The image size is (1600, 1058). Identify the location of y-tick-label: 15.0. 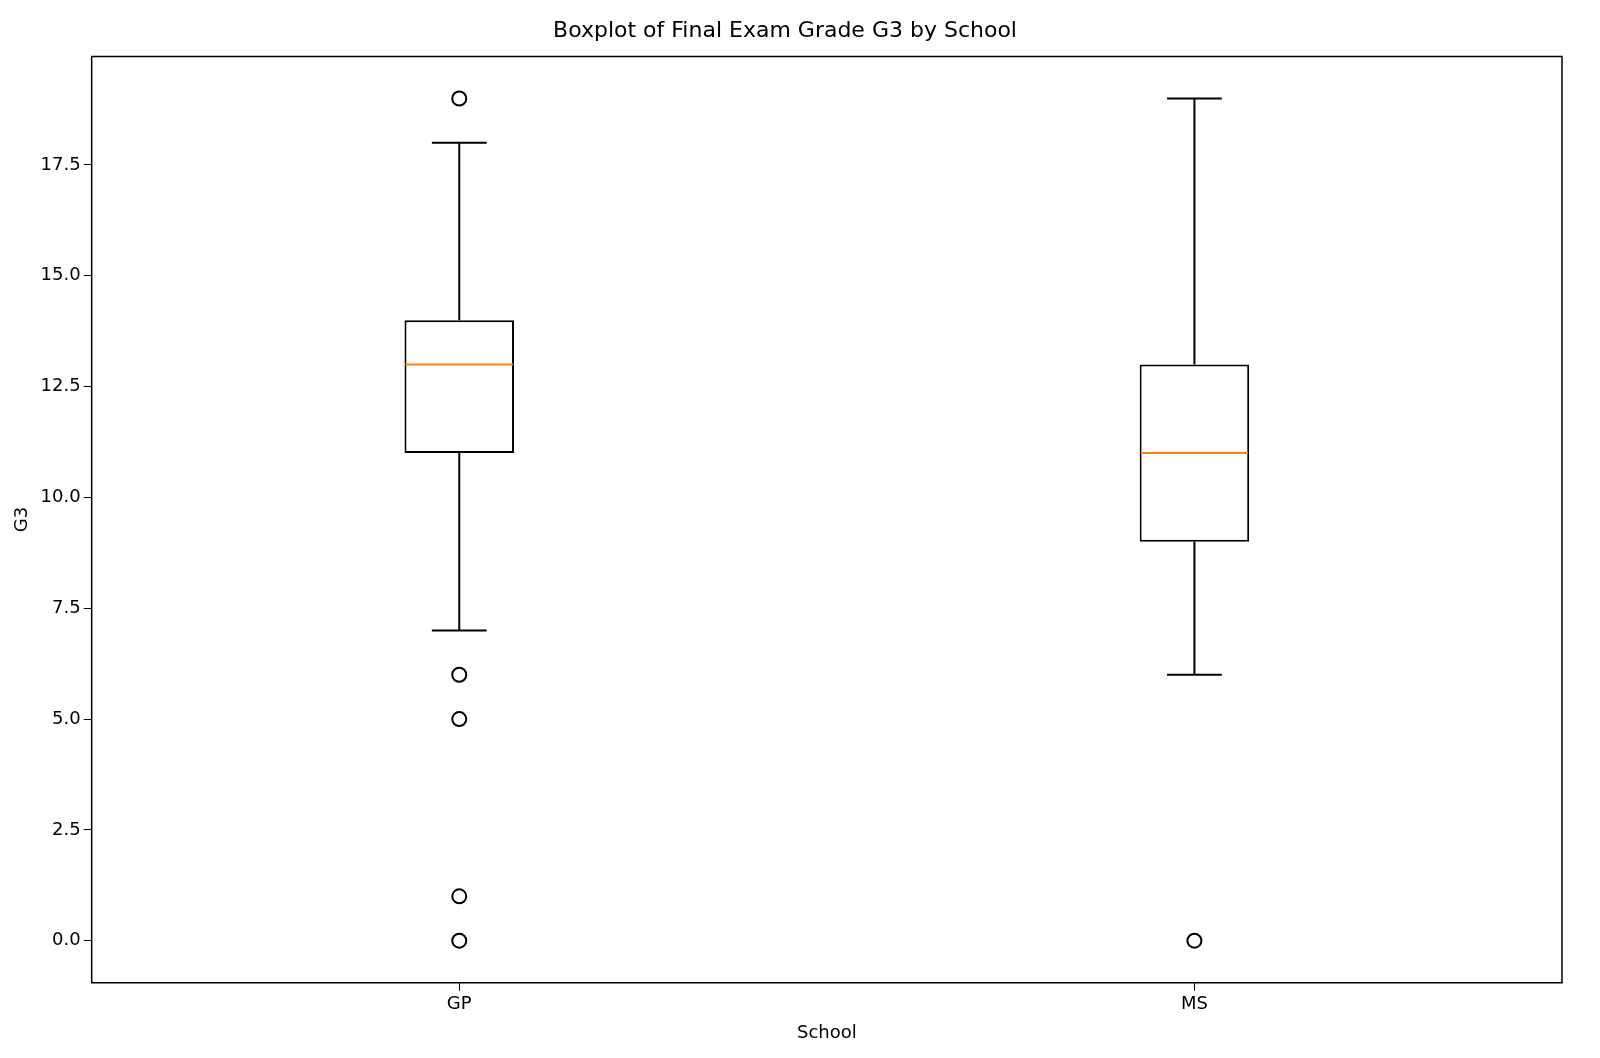
(60, 274).